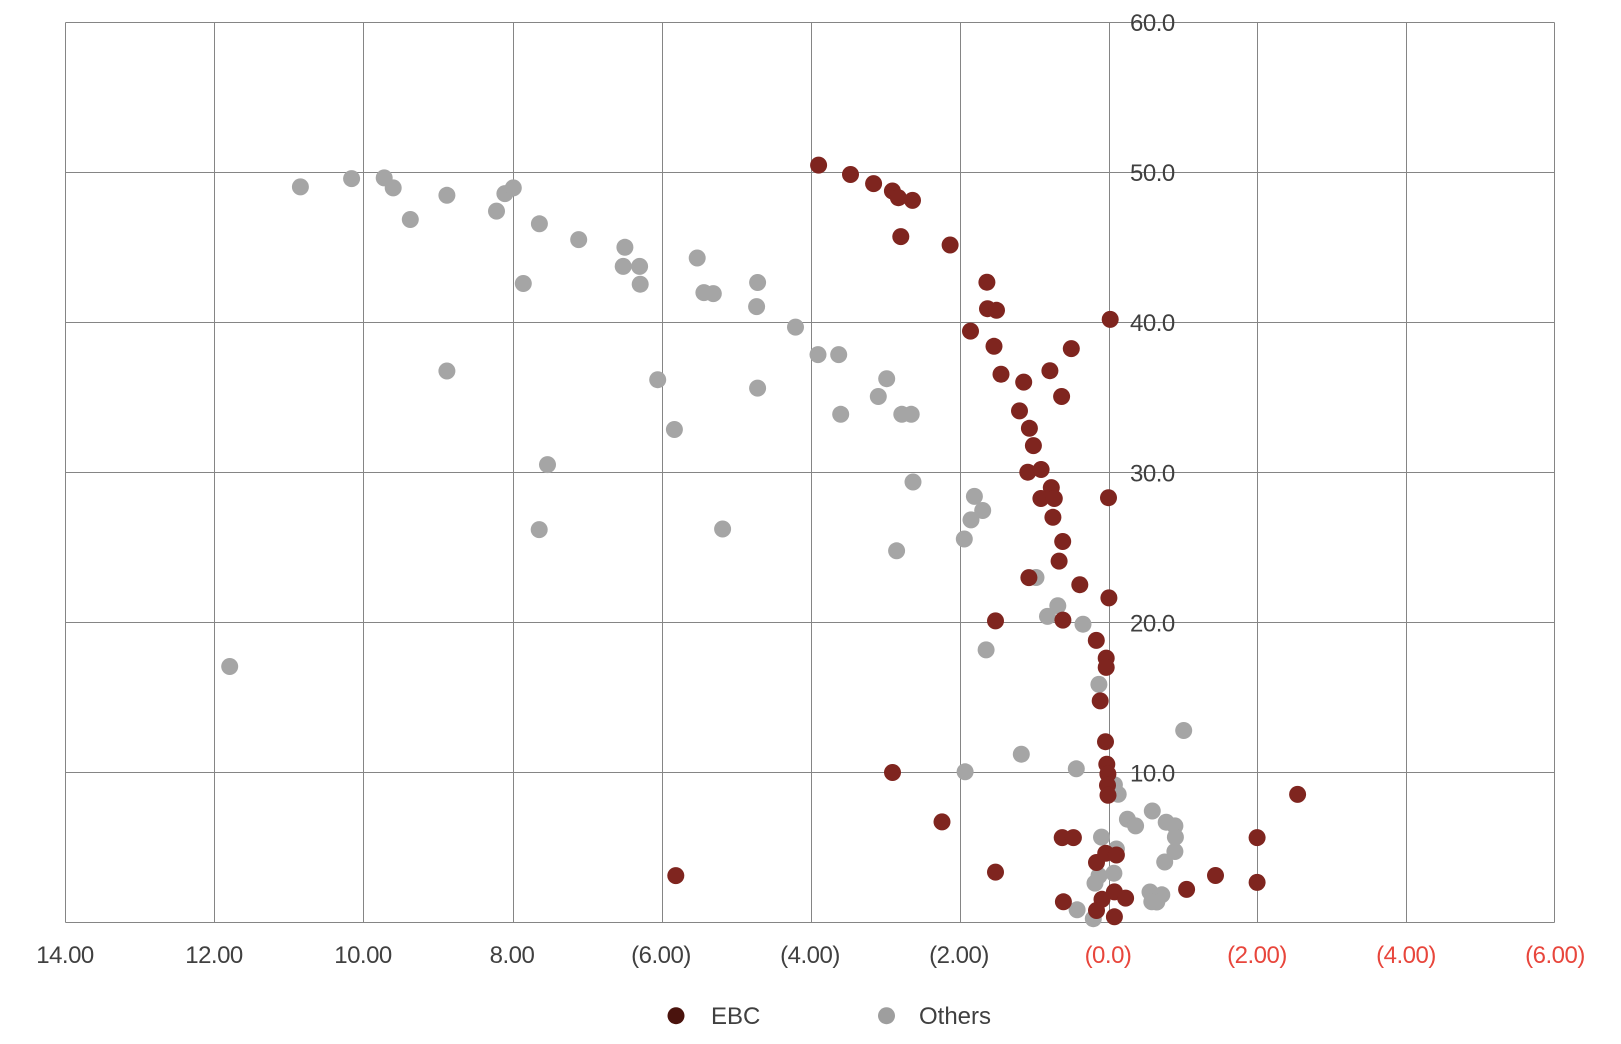 The height and width of the screenshot is (1044, 1621). I want to click on svg-text: Others, so click(955, 1016).